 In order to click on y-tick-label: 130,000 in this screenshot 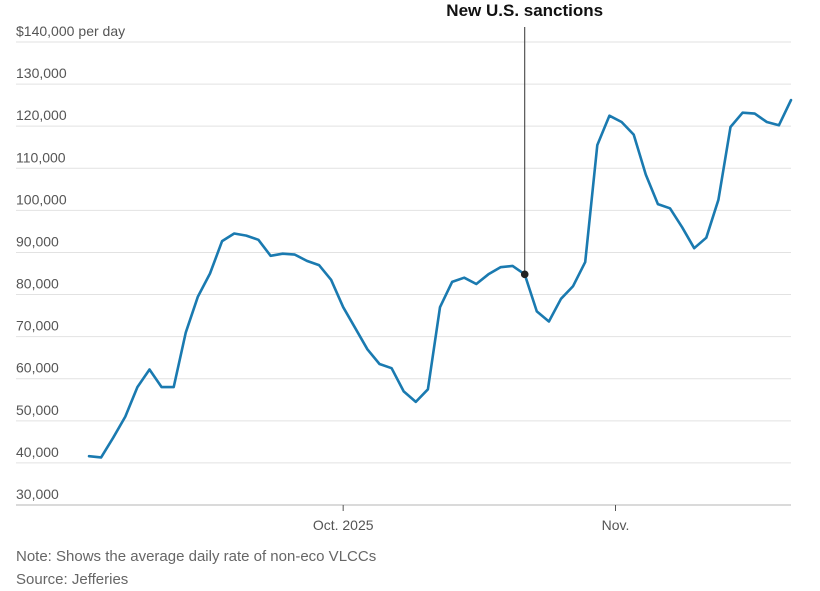, I will do `click(41, 73)`.